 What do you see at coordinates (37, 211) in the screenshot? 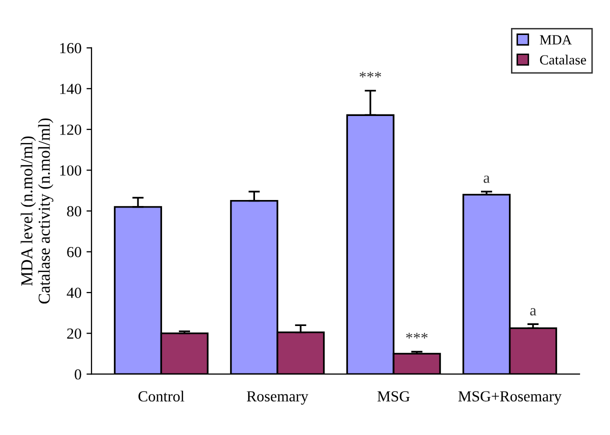
I see `y-axis-title: MDA level (n.mol/ml) Catalase activity (n.mol/ml)` at bounding box center [37, 211].